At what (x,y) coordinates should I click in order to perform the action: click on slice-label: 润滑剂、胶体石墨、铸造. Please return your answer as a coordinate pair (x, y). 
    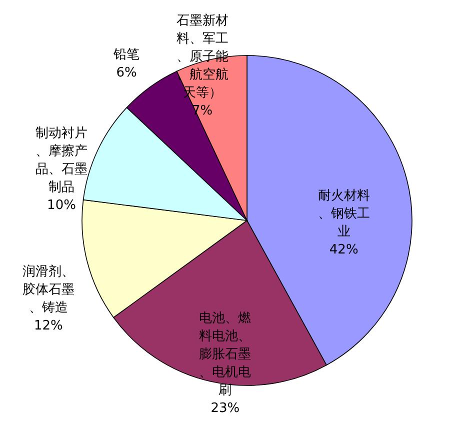
    Looking at the image, I should click on (48, 289).